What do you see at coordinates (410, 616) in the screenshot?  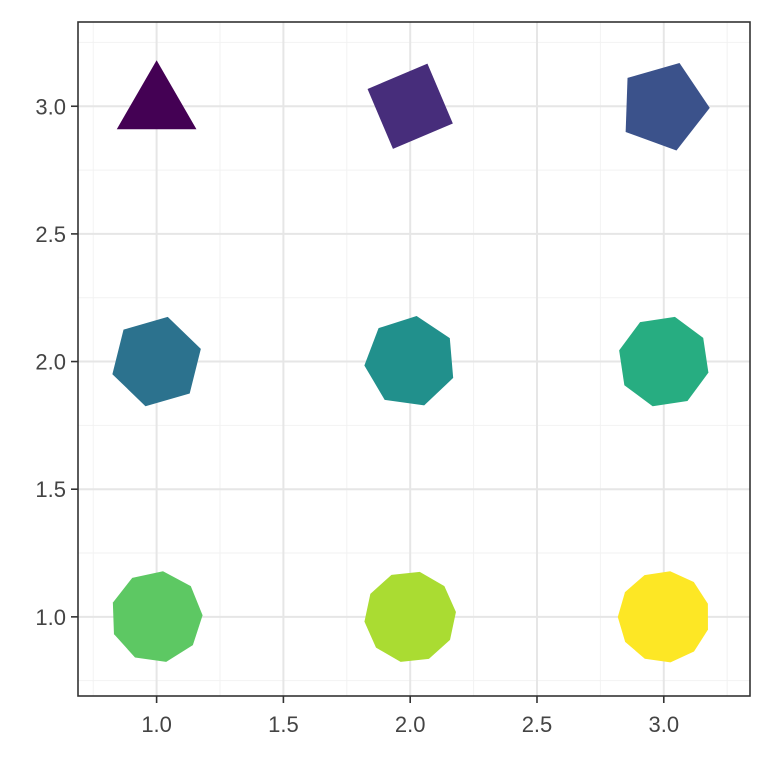 I see `data-point-polygon-10-sides` at bounding box center [410, 616].